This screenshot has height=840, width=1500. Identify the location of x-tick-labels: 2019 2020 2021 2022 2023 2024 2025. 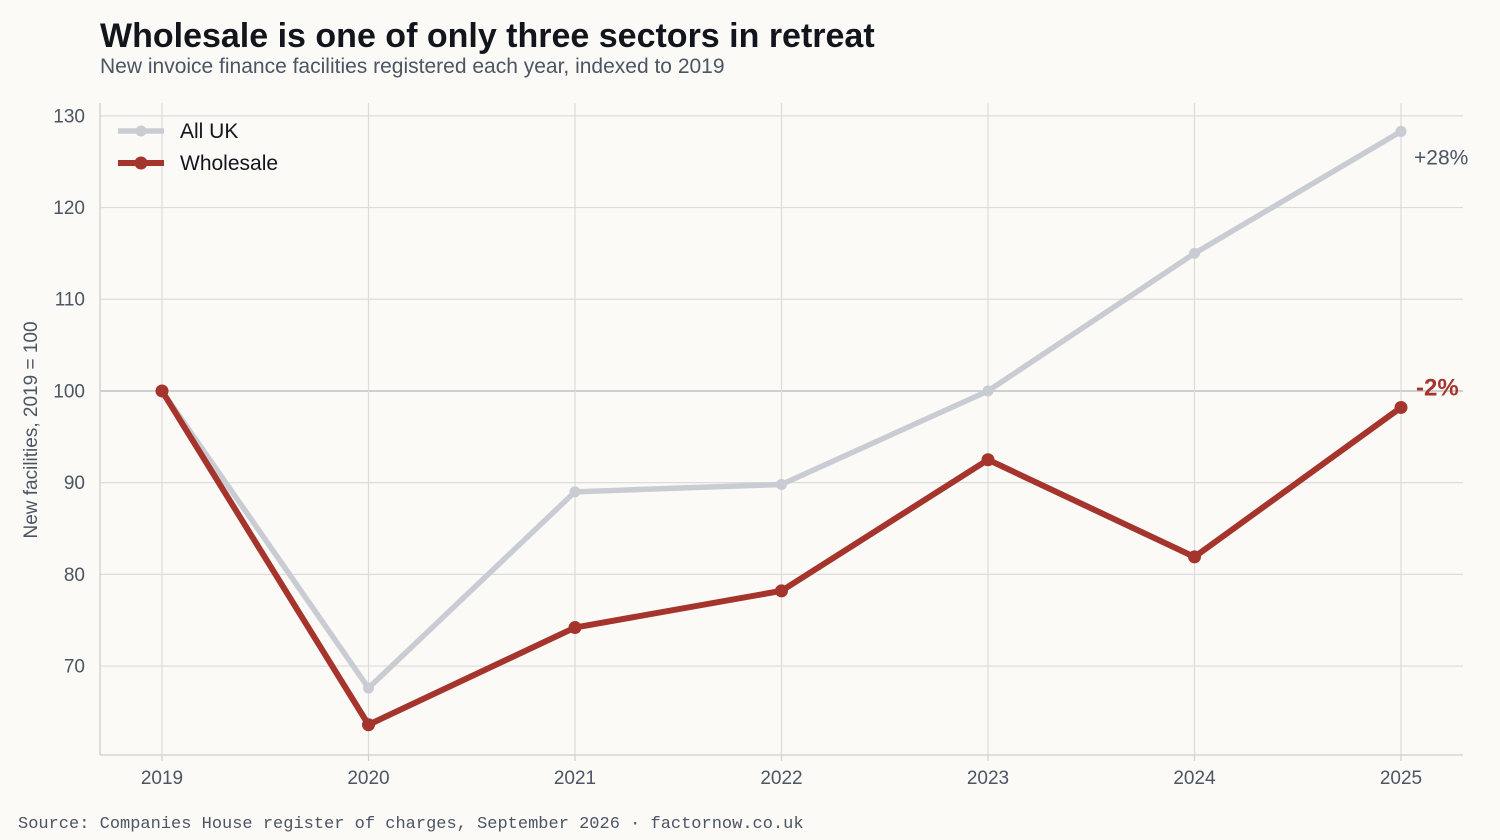
(781, 778).